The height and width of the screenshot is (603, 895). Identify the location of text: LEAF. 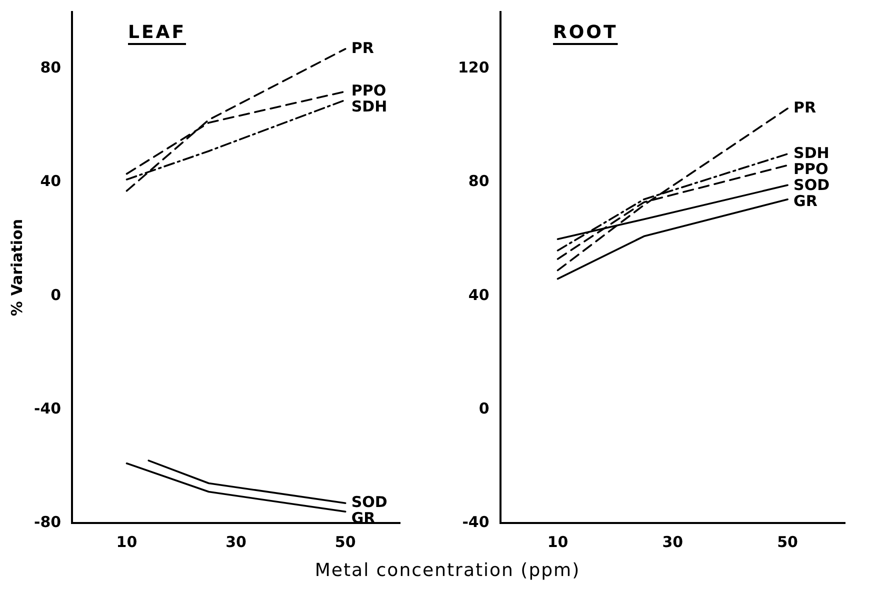
(157, 32).